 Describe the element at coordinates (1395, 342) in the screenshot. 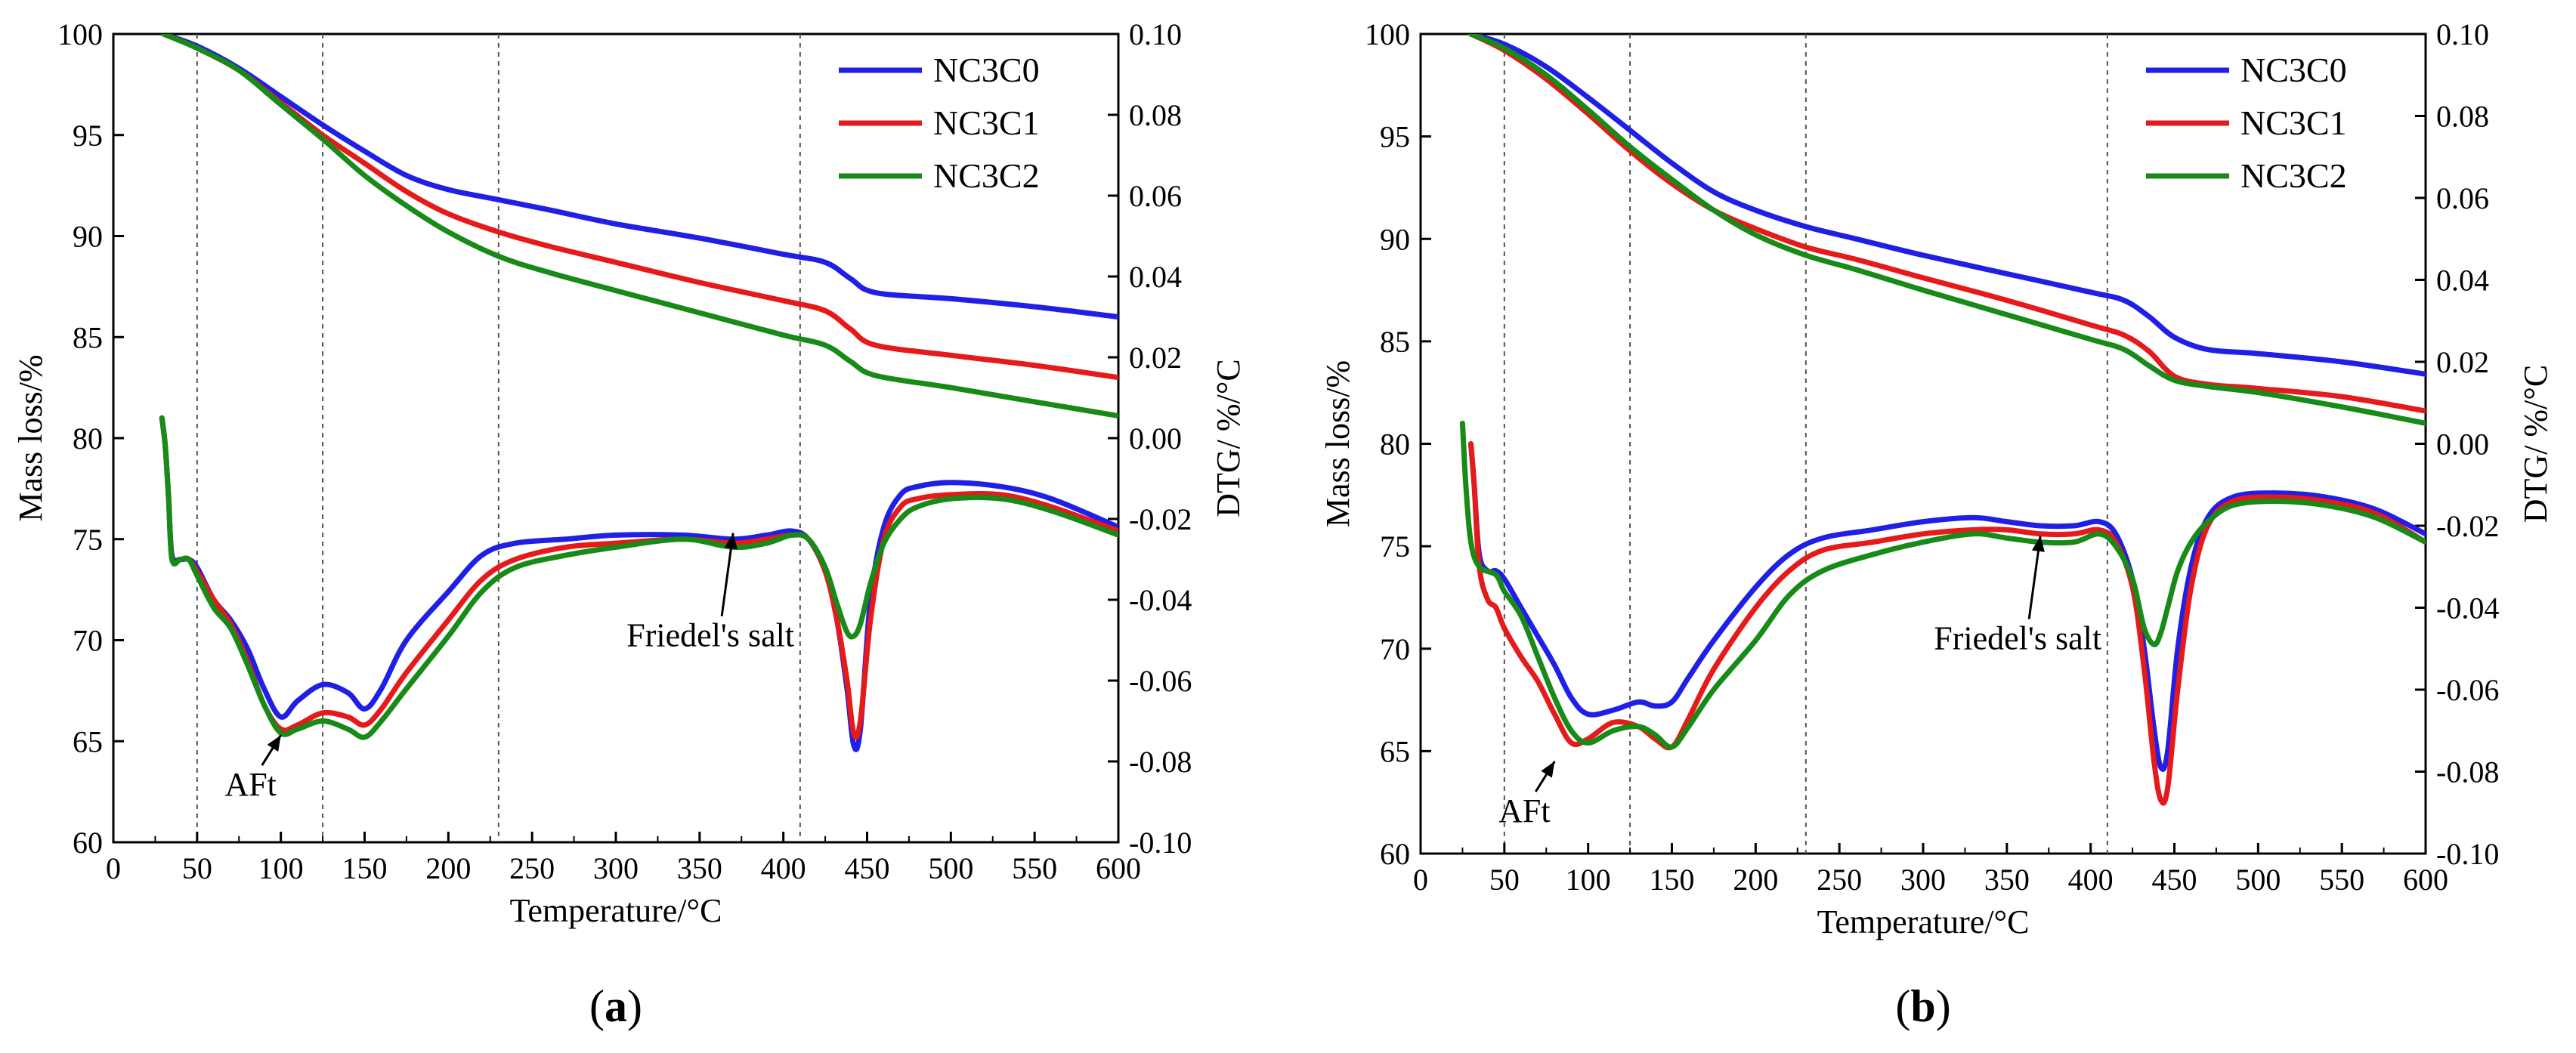

I see `y-tick-label: 85` at that location.